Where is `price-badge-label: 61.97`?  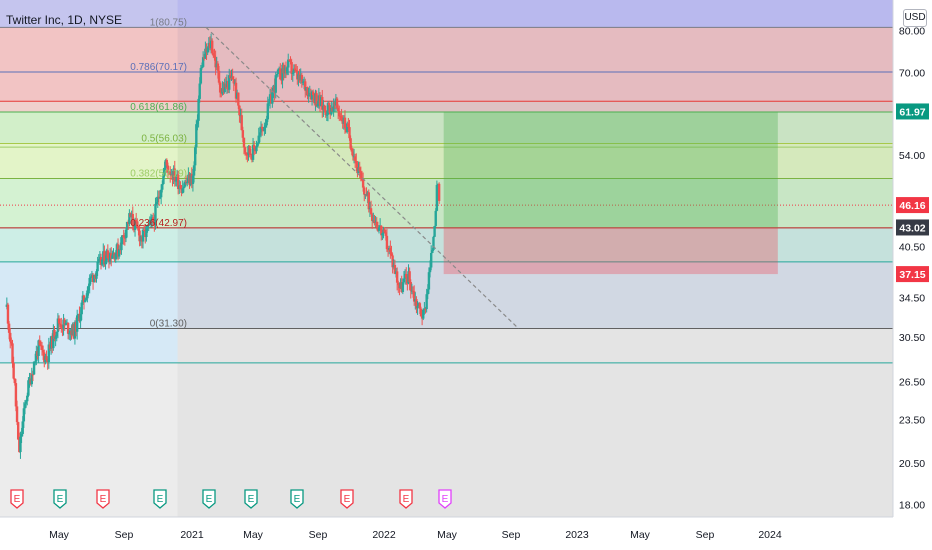
price-badge-label: 61.97 is located at coordinates (912, 112).